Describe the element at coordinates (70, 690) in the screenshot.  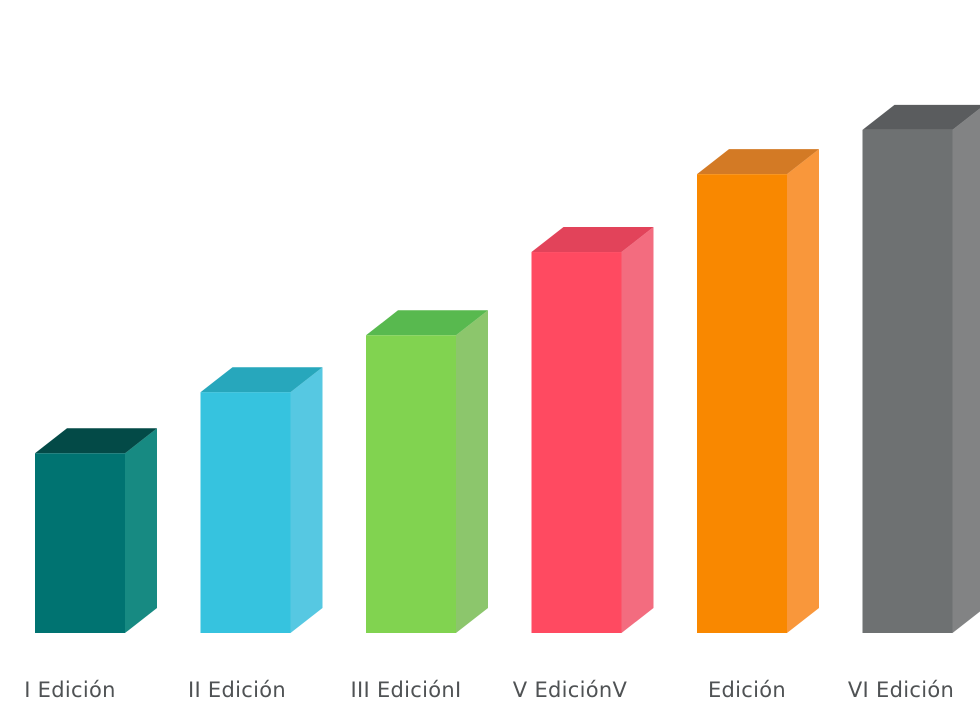
I see `category-label-1: I Edición` at that location.